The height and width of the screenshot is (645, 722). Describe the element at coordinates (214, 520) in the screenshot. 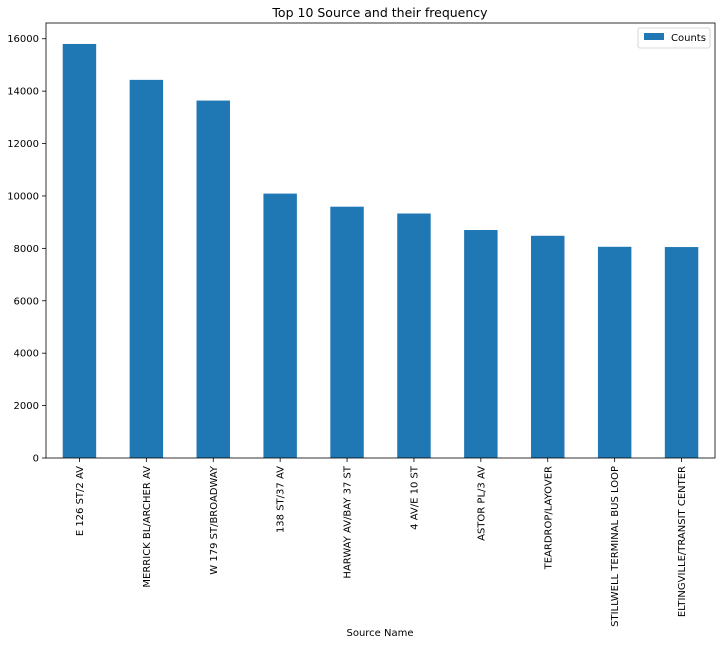

I see `x-tick-label-2: W 179 ST/BROADWAY` at that location.